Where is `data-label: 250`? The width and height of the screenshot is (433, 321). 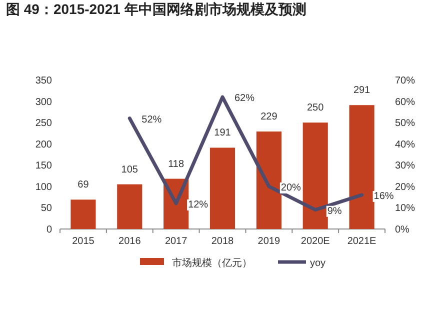
data-label: 250 is located at coordinates (315, 108).